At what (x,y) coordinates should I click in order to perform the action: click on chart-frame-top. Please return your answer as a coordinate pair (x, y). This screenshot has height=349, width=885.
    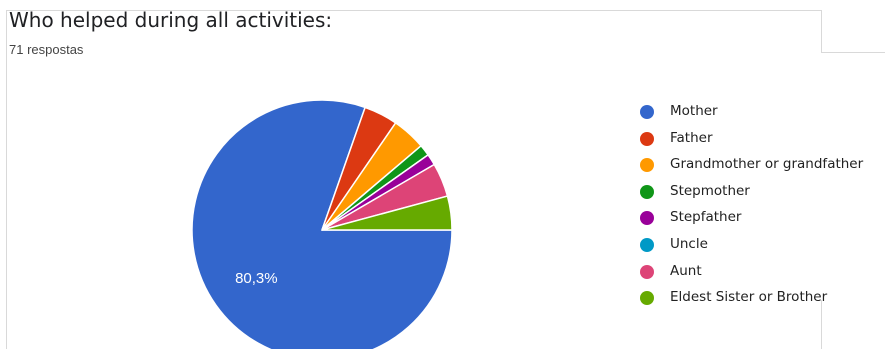
    Looking at the image, I should click on (414, 10).